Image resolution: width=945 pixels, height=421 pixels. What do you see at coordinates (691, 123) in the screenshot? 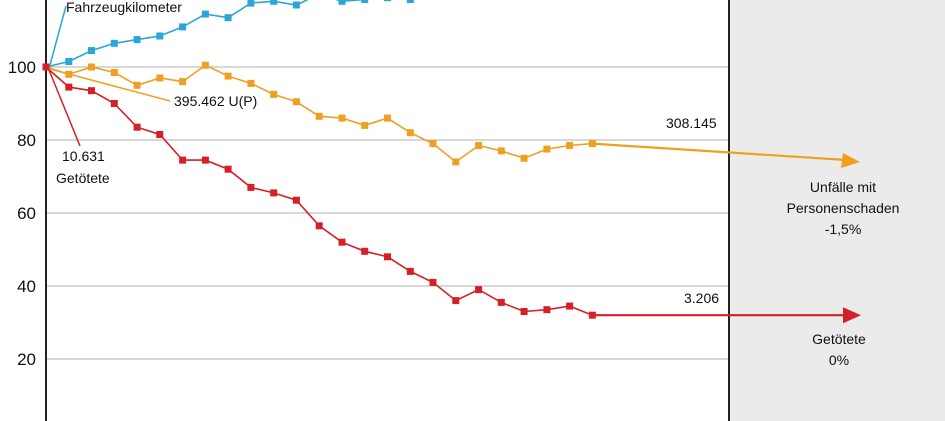
I see `label-up-end-value: 308.145` at bounding box center [691, 123].